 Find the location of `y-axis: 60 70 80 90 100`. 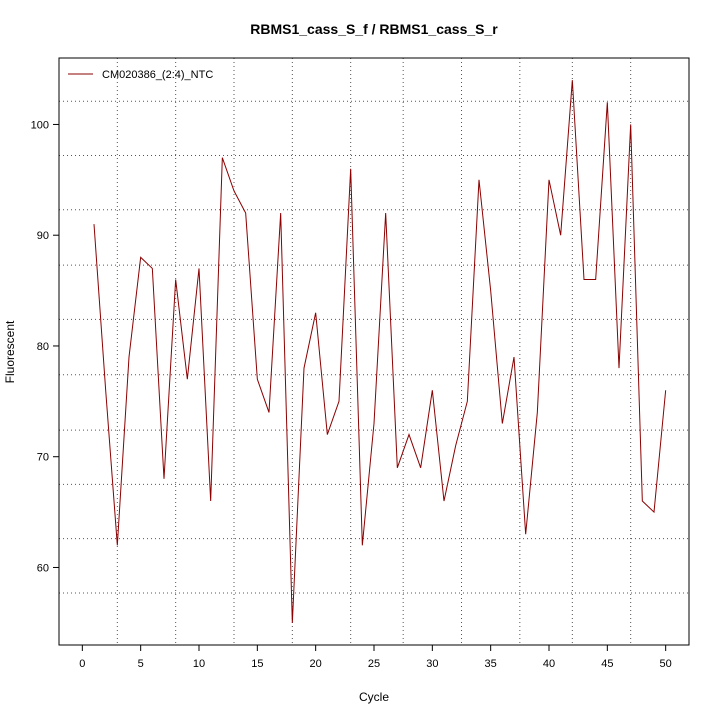

y-axis: 60 70 80 90 100 is located at coordinates (45, 346).